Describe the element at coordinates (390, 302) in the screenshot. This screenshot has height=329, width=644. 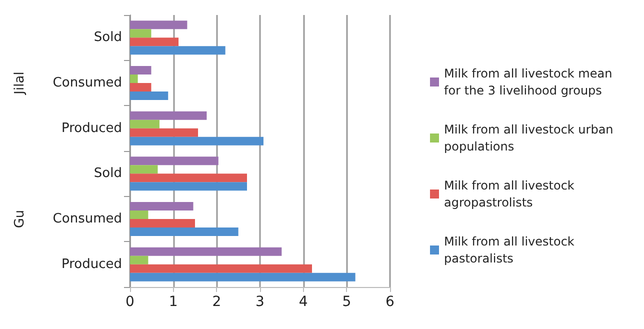
I see `x-tick-label: 6` at that location.